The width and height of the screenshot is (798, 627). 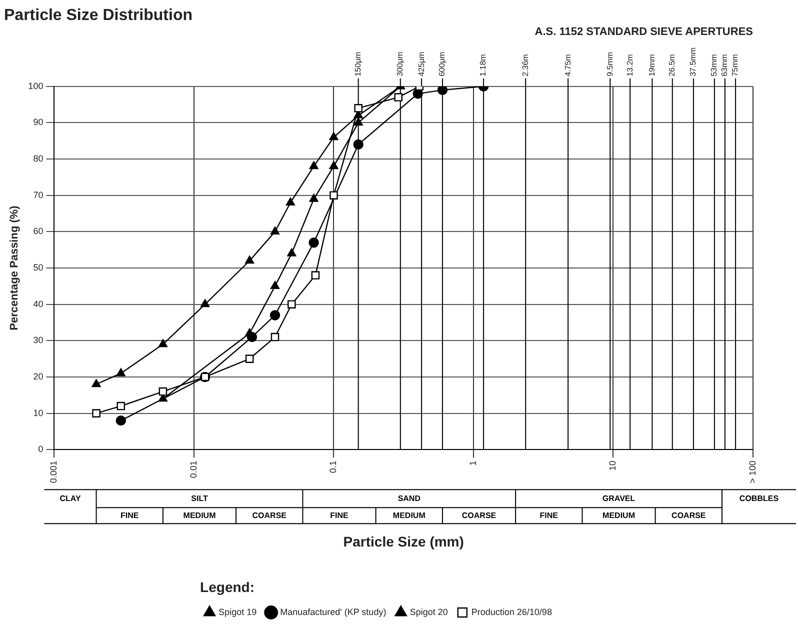 What do you see at coordinates (38, 267) in the screenshot?
I see `y-tick-label: 50` at bounding box center [38, 267].